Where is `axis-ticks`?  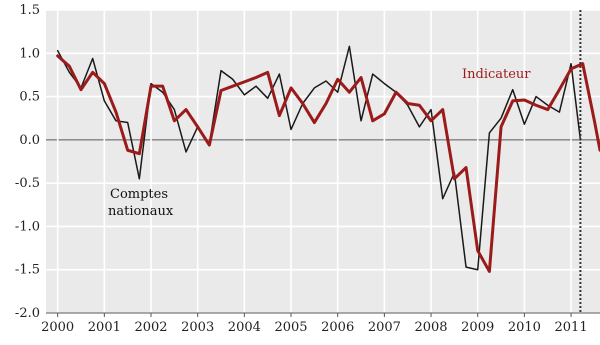 axis-ticks is located at coordinates (323, 314).